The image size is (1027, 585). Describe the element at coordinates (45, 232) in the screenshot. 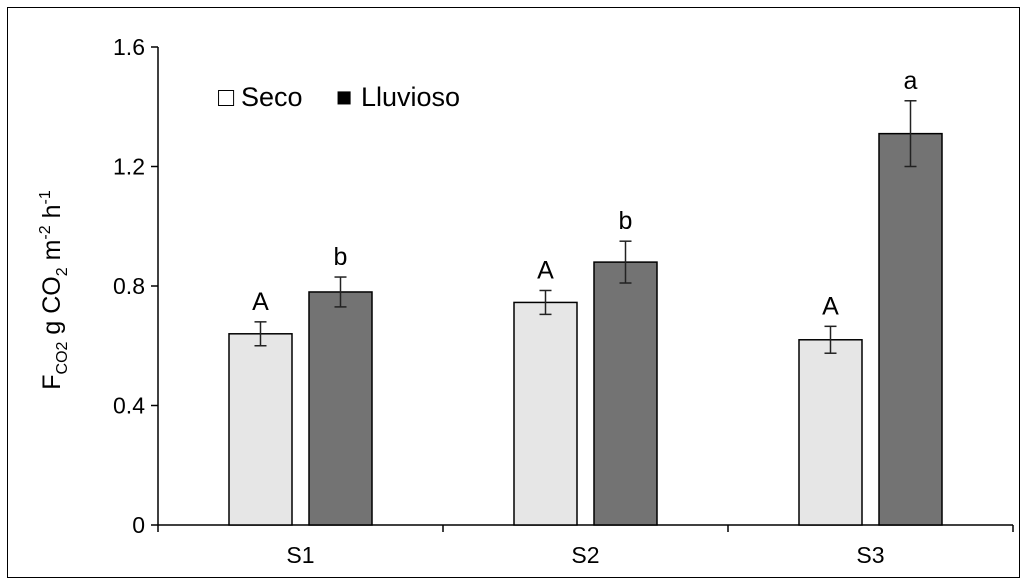

I see `ylabel-mid2-sup: -2` at that location.